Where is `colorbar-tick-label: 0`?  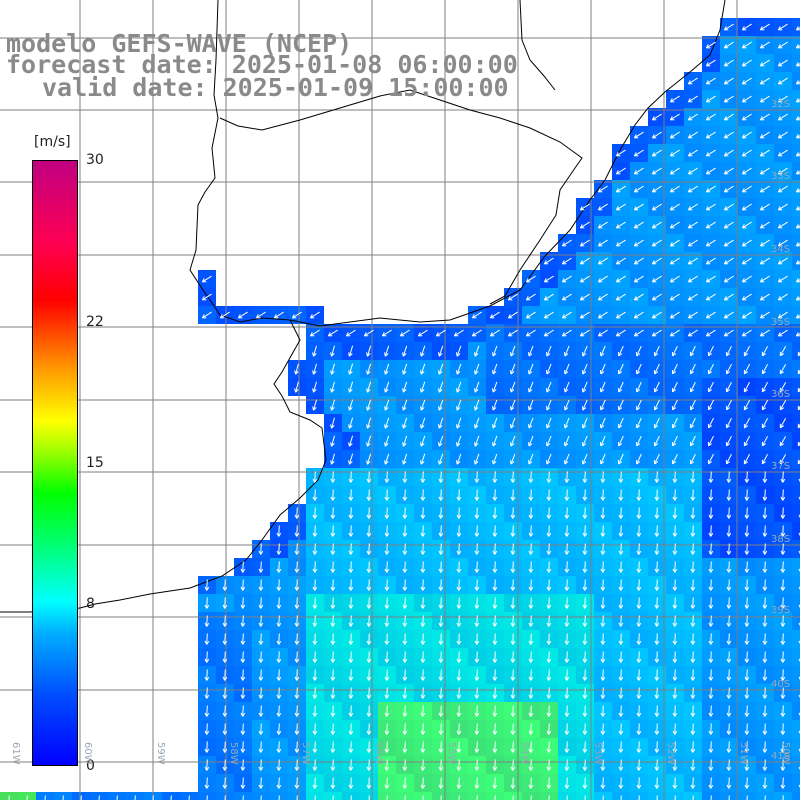
colorbar-tick-label: 0 is located at coordinates (90, 766).